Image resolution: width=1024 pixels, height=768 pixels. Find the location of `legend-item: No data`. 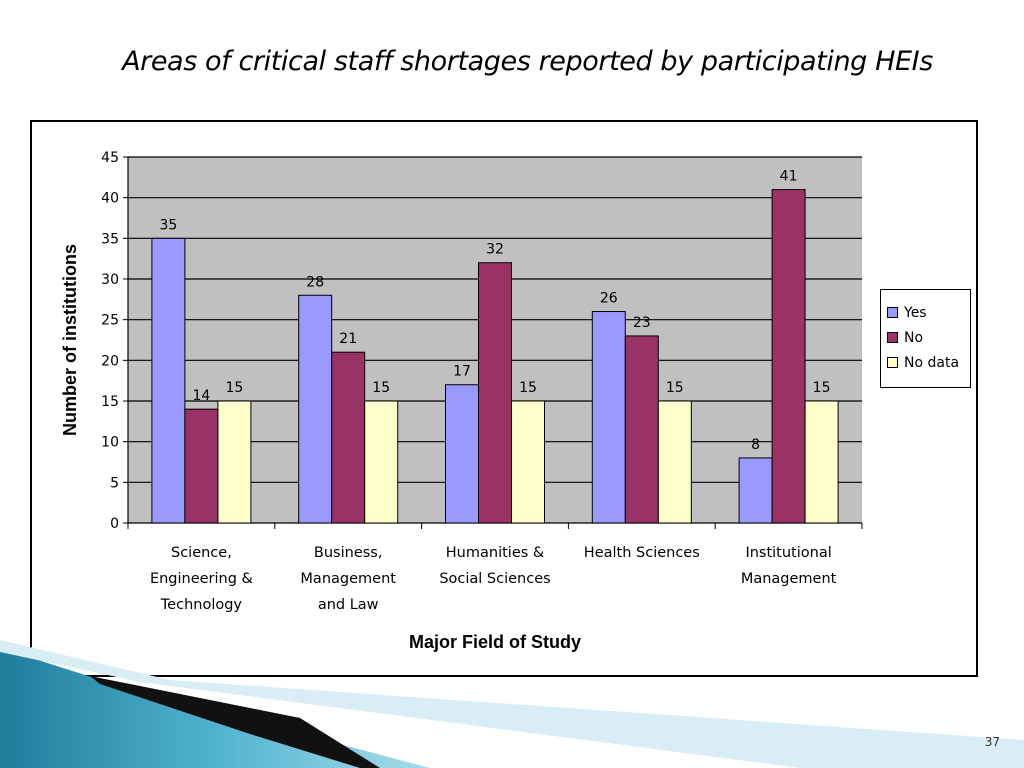

legend-item: No data is located at coordinates (928, 362).